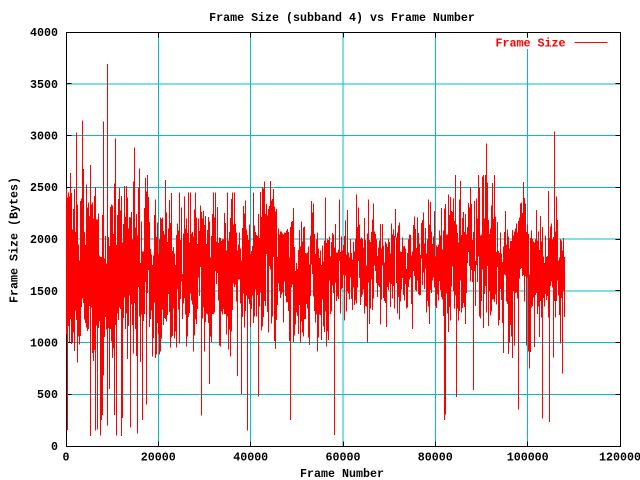  What do you see at coordinates (343, 458) in the screenshot?
I see `svg-text: 60000` at bounding box center [343, 458].